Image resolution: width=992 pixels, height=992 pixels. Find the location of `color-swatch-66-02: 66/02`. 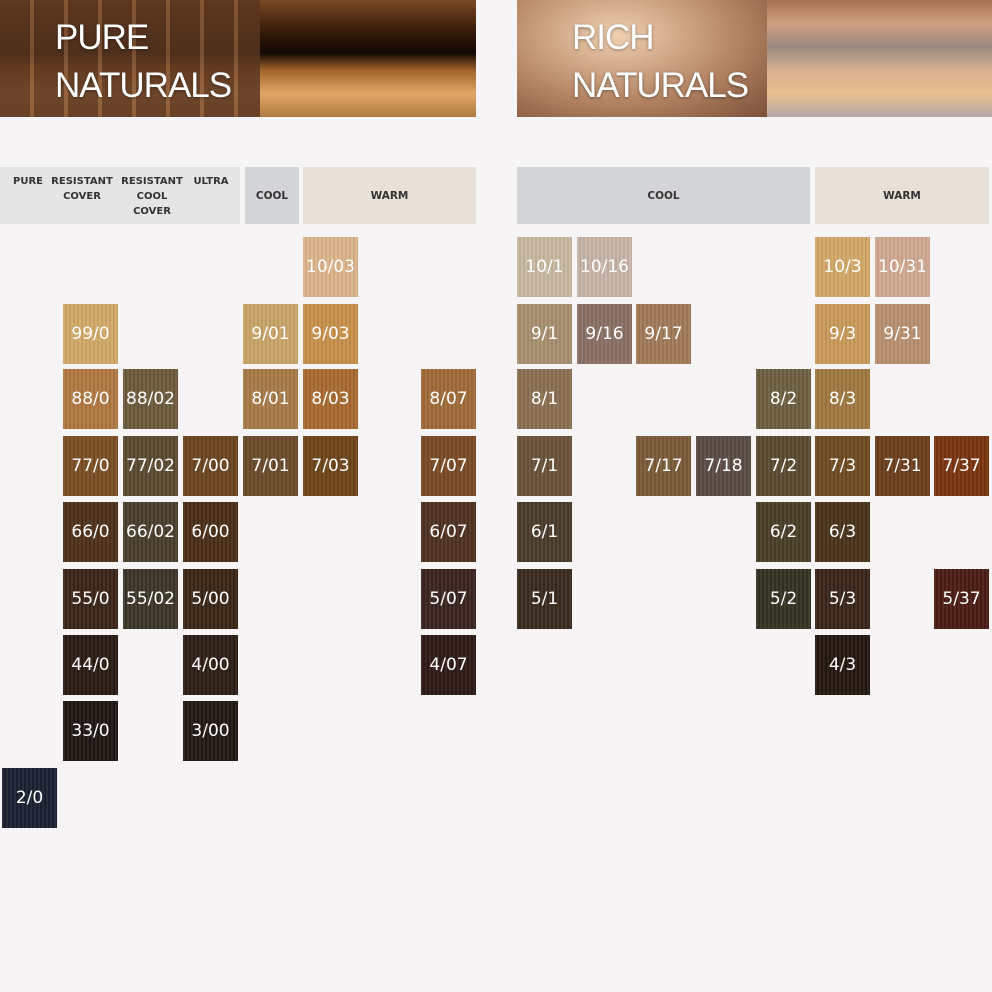

color-swatch-66-02: 66/02 is located at coordinates (150, 532).